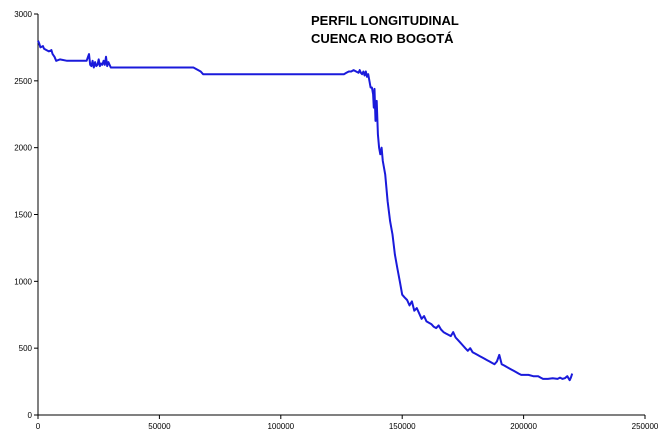 Image resolution: width=668 pixels, height=441 pixels. Describe the element at coordinates (645, 426) in the screenshot. I see `x-tick-label: 250000` at that location.